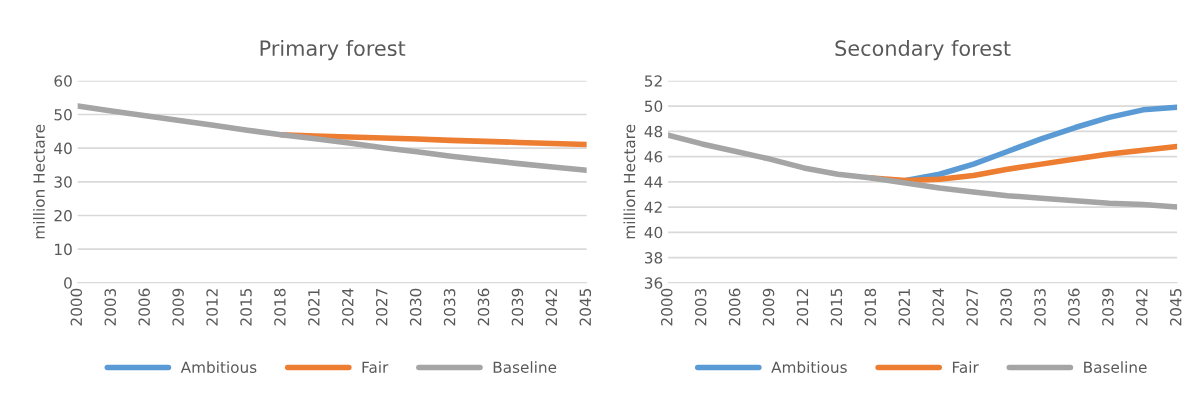 The width and height of the screenshot is (1195, 404). I want to click on y-tick-label: 10, so click(63, 249).